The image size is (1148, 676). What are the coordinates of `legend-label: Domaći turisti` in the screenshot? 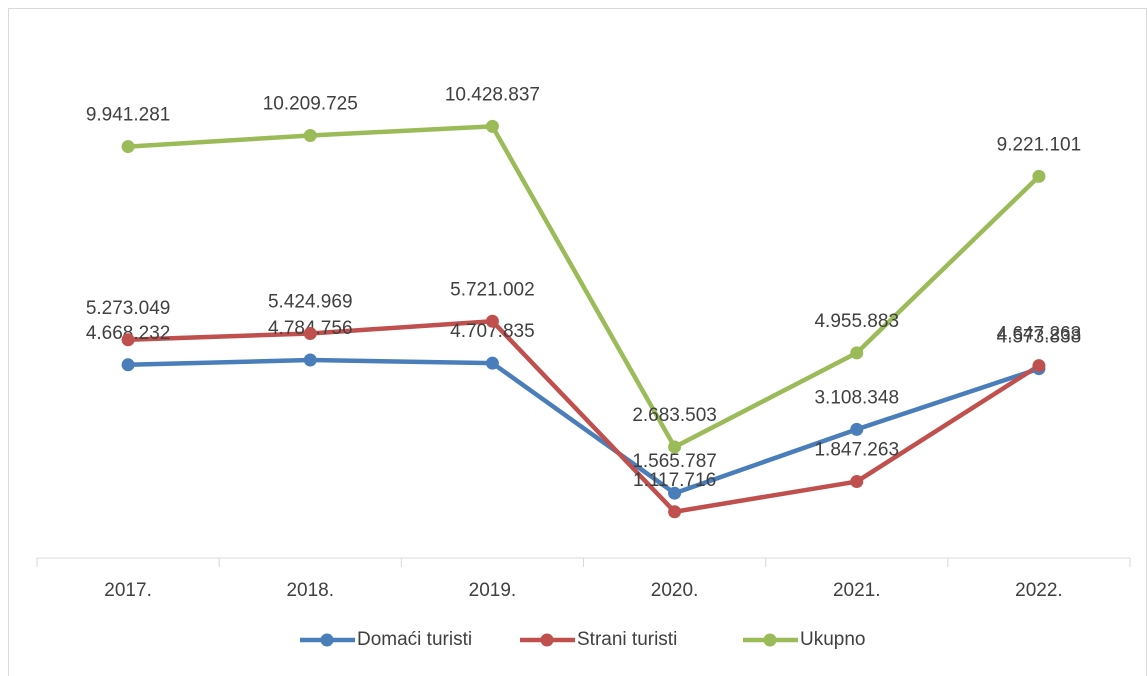 It's located at (414, 639).